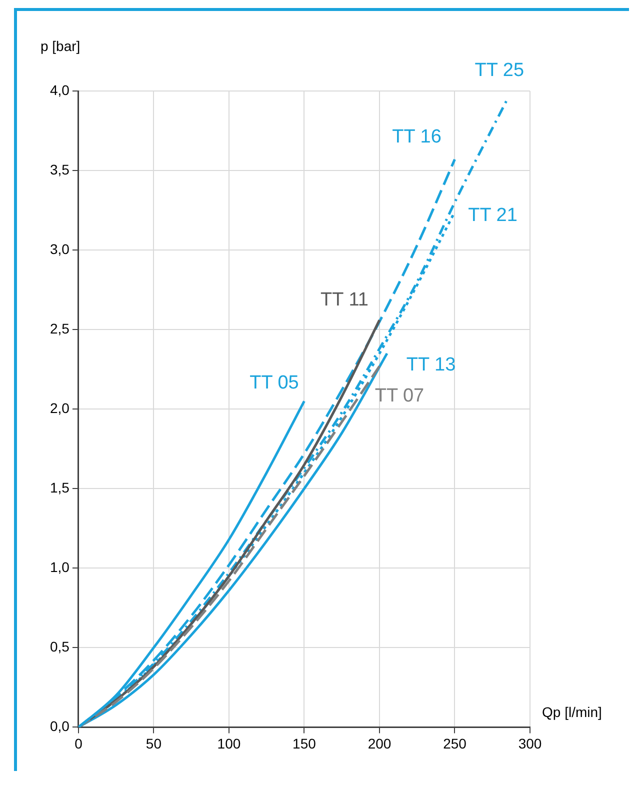 The height and width of the screenshot is (789, 632). I want to click on x-tick-label: 150, so click(304, 743).